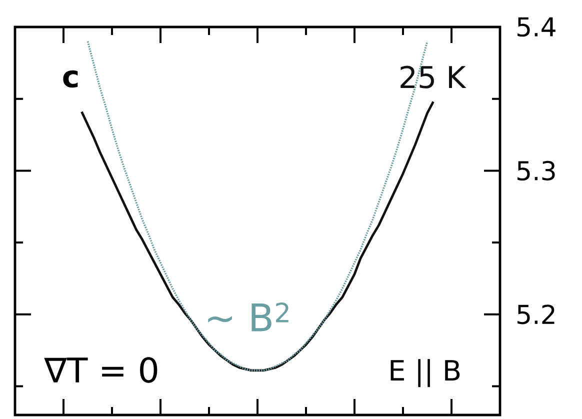 Image resolution: width=582 pixels, height=419 pixels. Describe the element at coordinates (433, 77) in the screenshot. I see `series-label: 25 K` at that location.